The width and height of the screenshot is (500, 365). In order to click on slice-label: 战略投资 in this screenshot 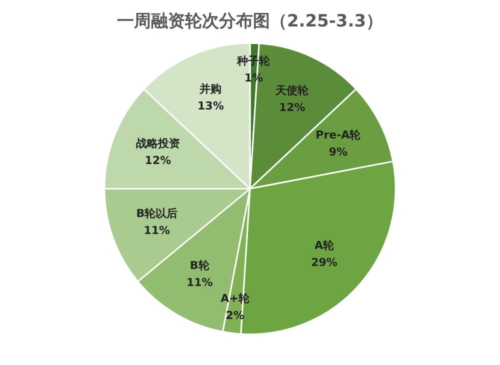, I will do `click(158, 143)`.